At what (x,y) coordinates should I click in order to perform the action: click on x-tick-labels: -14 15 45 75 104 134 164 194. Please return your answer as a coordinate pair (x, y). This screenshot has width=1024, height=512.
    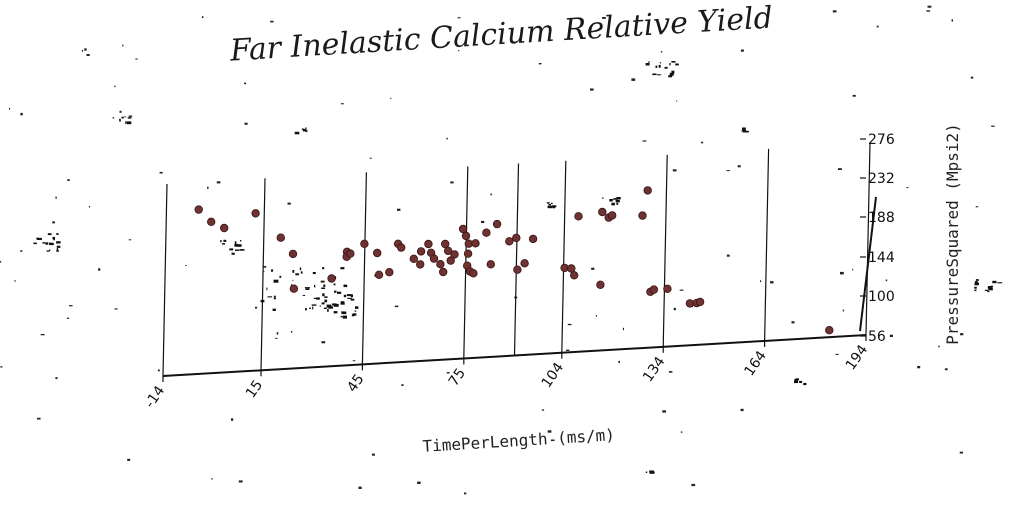
    Looking at the image, I should click on (506, 373).